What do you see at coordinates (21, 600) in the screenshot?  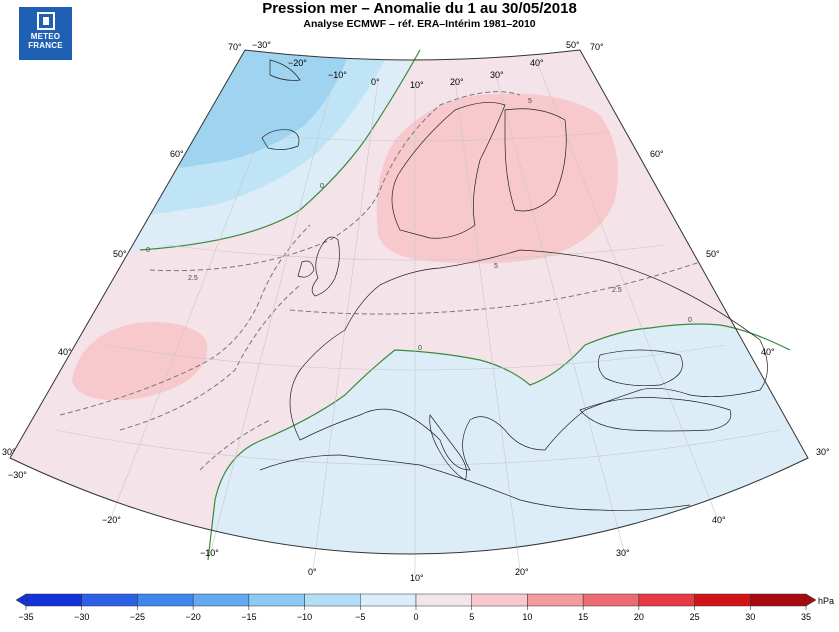 I see `colorbar-min-arrow` at bounding box center [21, 600].